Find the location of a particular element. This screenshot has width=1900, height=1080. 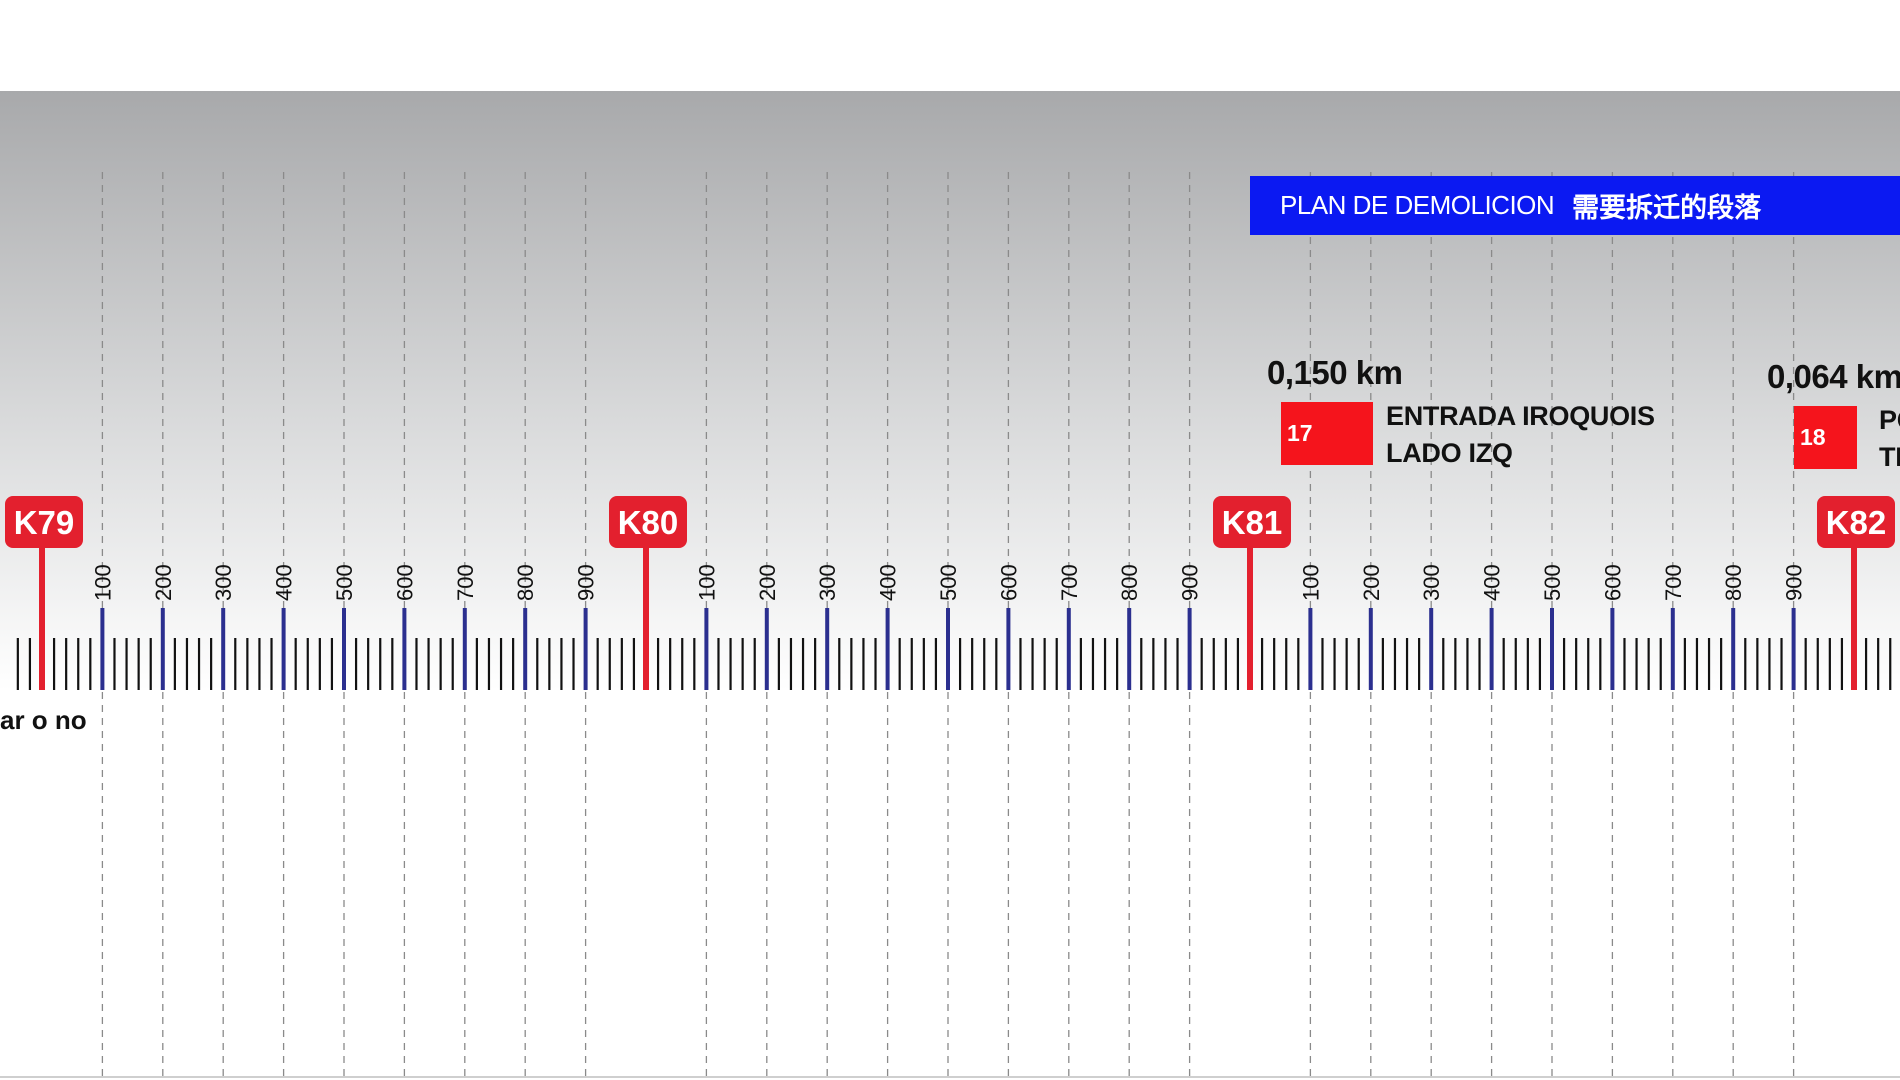

item-18-line1: PC is located at coordinates (1889, 420).